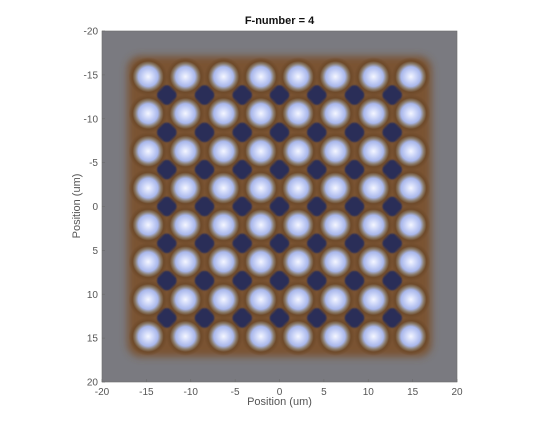  Describe the element at coordinates (93, 163) in the screenshot. I see `y-tick-label: -5` at that location.